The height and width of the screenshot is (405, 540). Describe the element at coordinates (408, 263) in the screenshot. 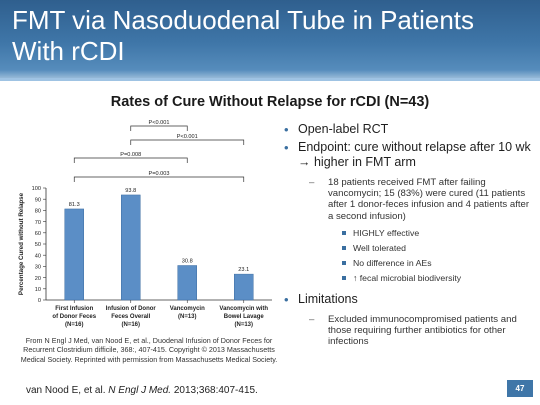

I see `point-no-difference-aes: No difference in AEs` at that location.